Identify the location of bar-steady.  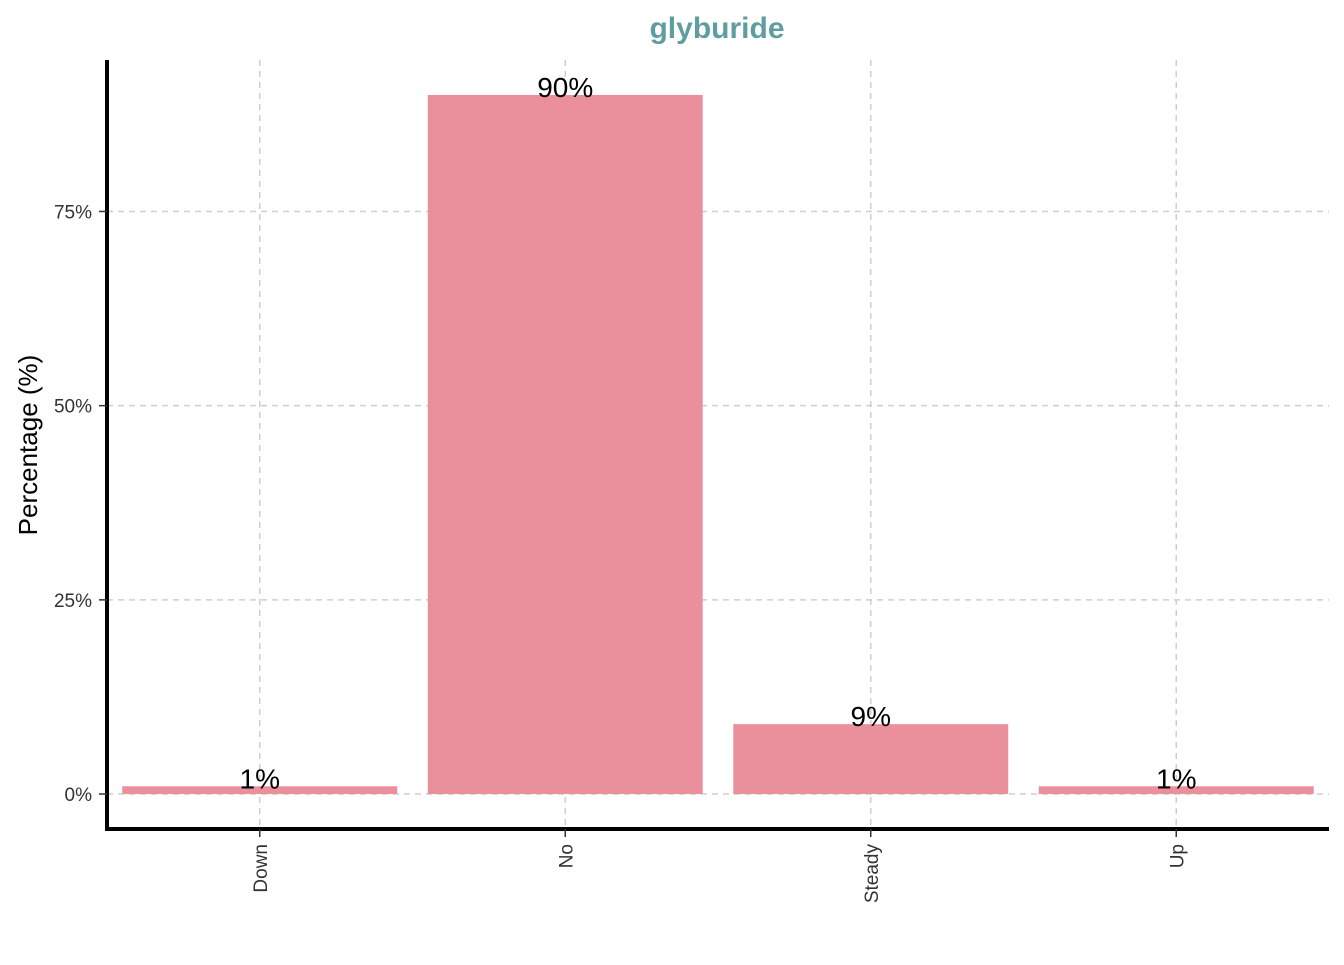
(871, 759).